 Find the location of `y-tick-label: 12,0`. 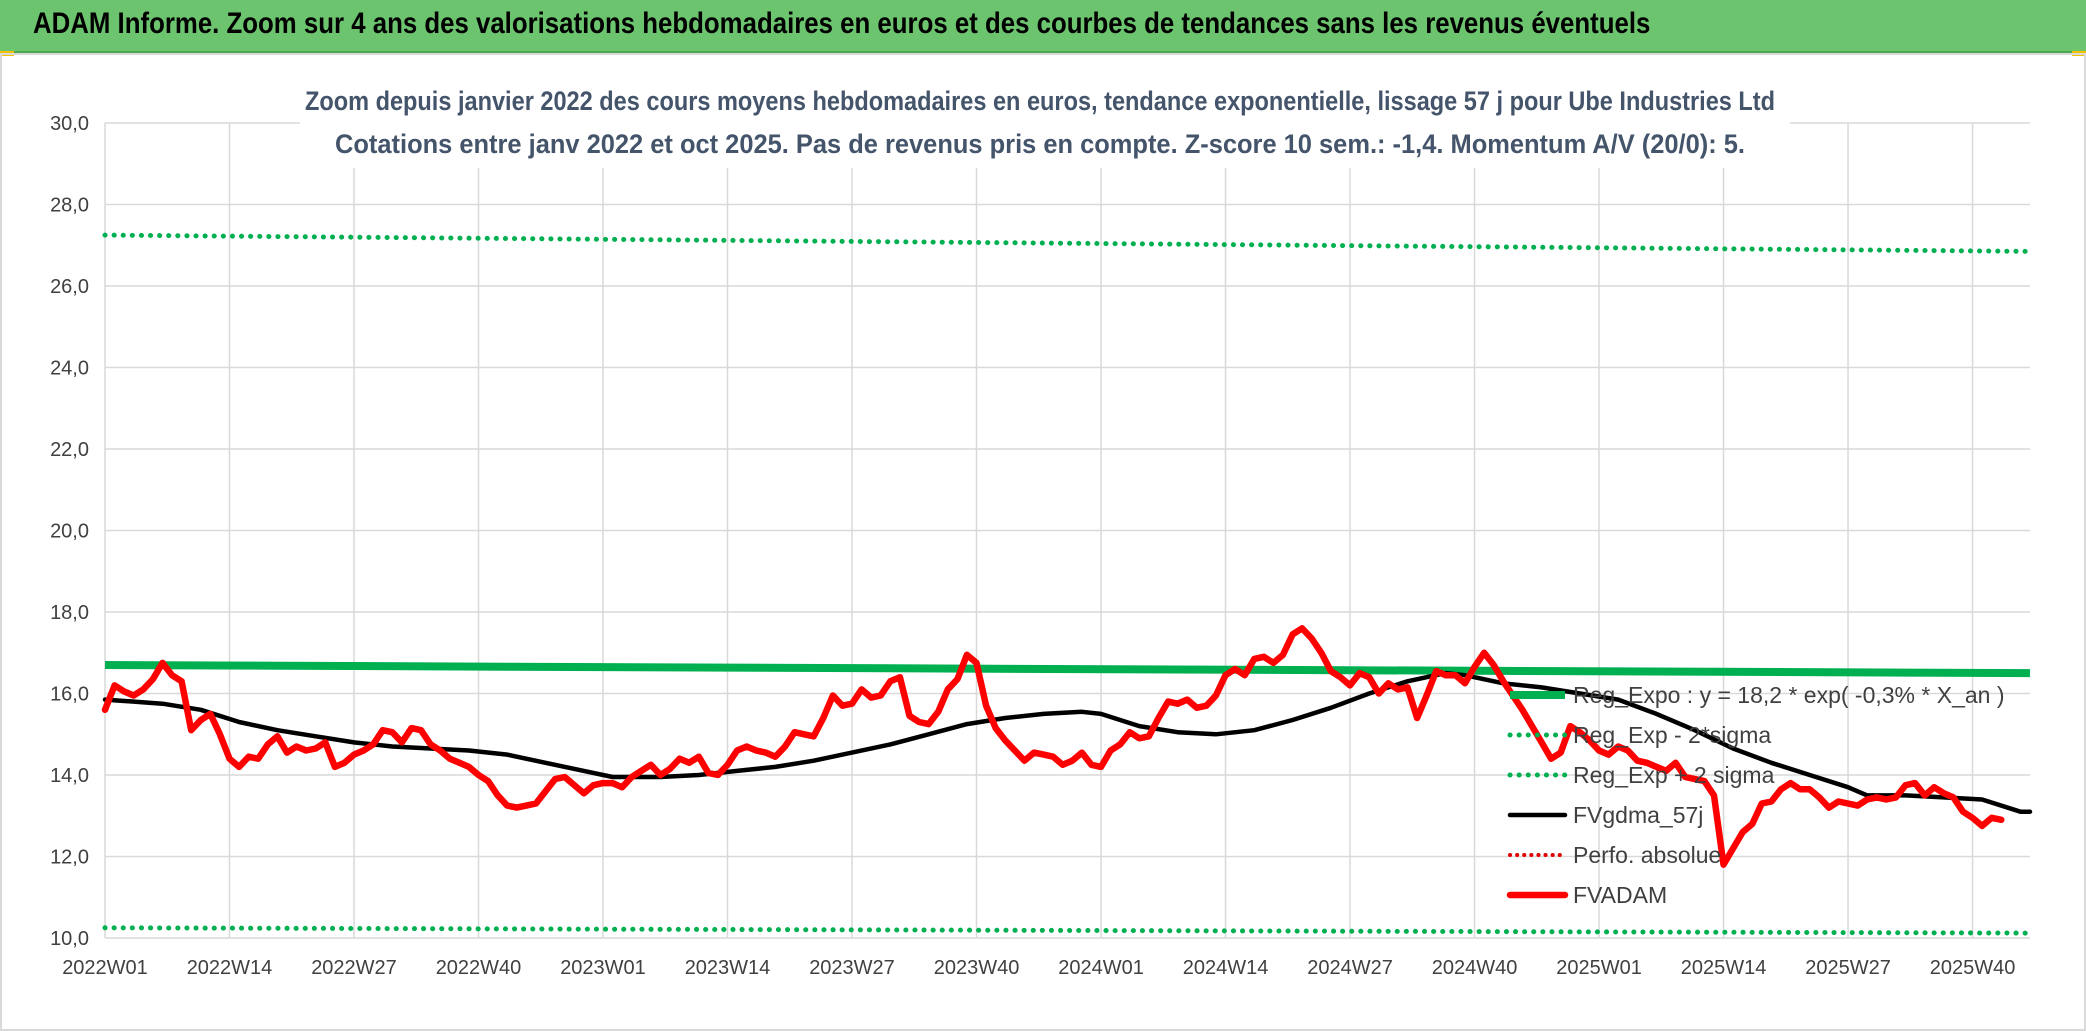

y-tick-label: 12,0 is located at coordinates (69, 858).